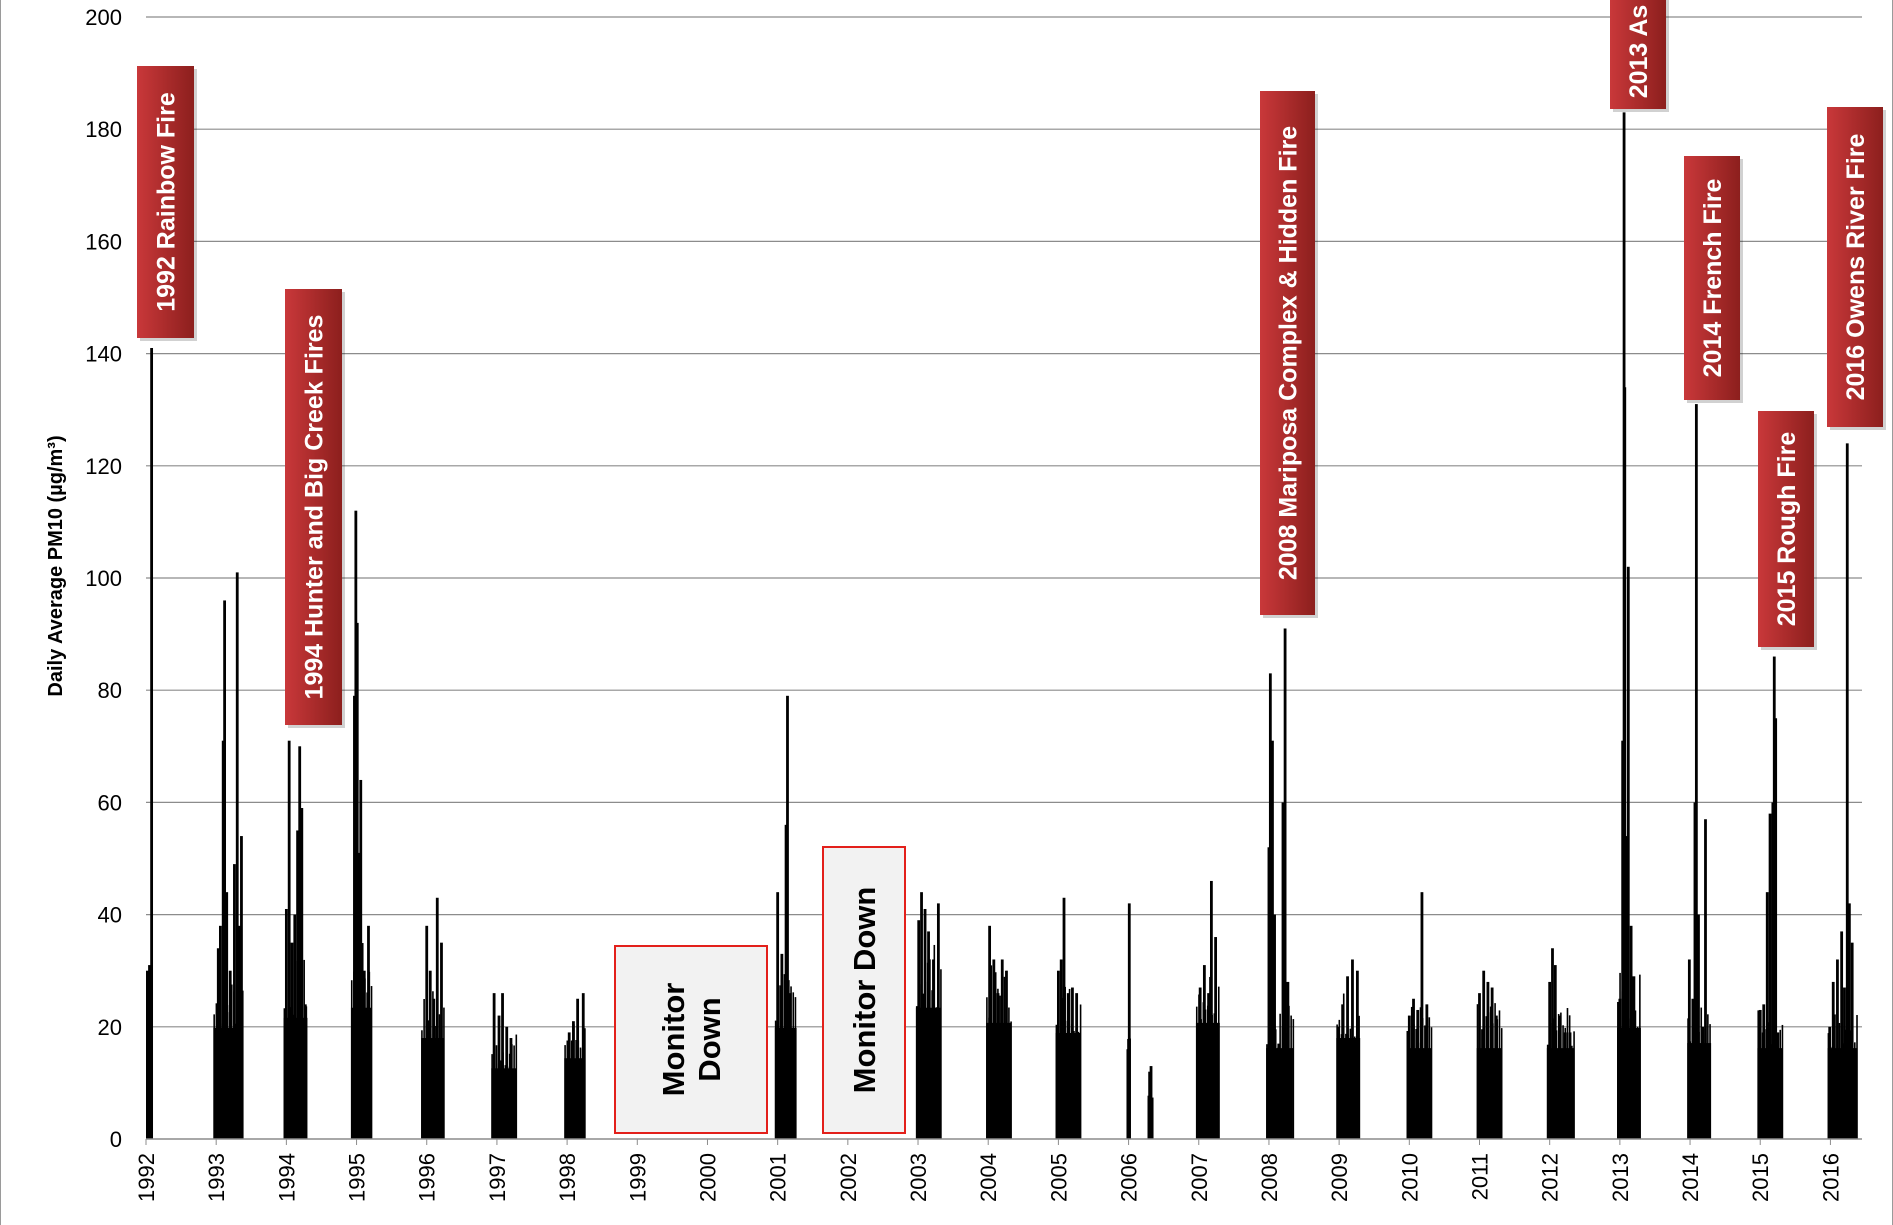  I want to click on y-tick-label: 140, so click(103, 354).